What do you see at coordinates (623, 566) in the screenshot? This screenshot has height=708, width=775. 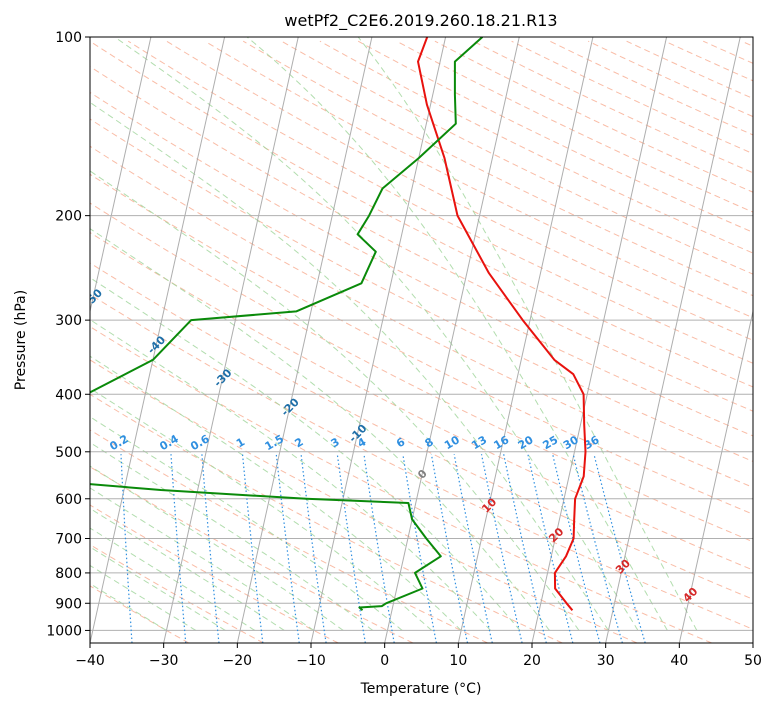 I see `isotherm-label: 30` at bounding box center [623, 566].